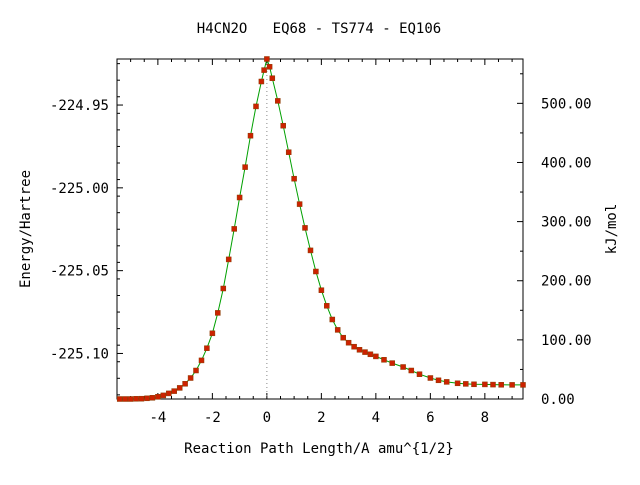  What do you see at coordinates (319, 449) in the screenshot?
I see `x-axis-label: Reaction Path Length/A amu^{1/2}` at bounding box center [319, 449].